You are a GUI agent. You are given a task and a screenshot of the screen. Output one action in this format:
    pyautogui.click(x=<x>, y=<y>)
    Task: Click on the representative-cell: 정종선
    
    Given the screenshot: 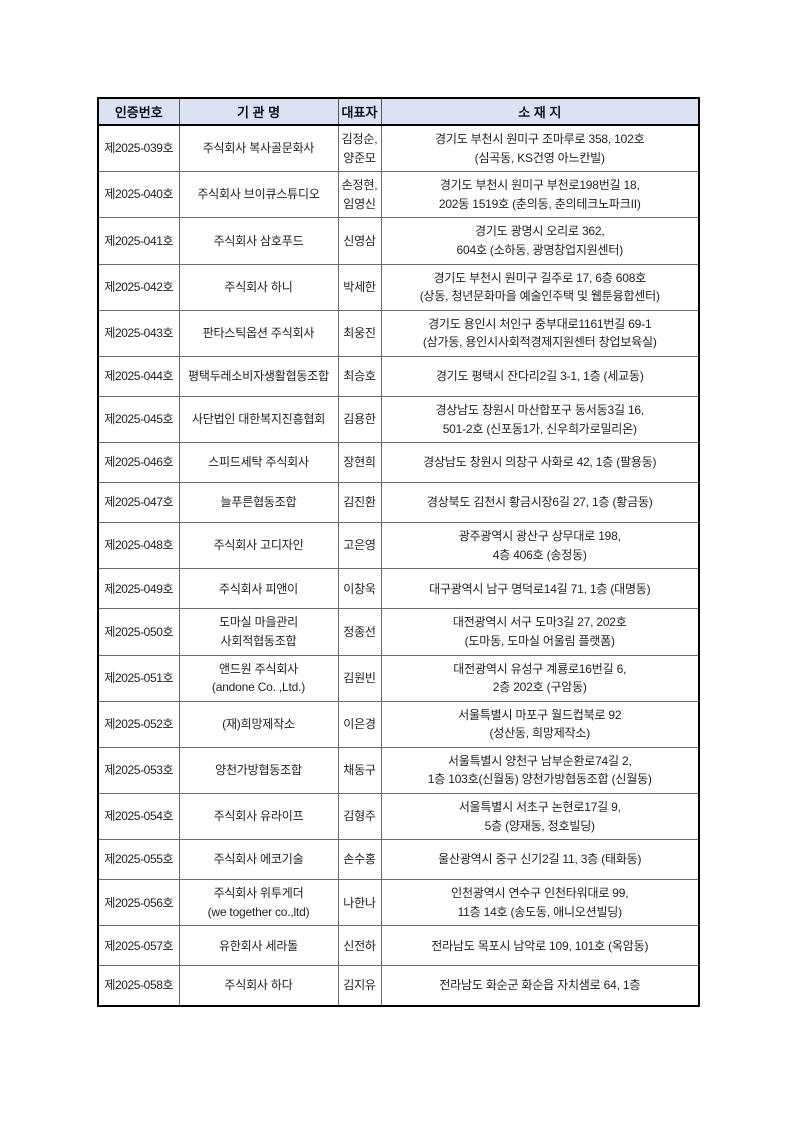 What is the action you would take?
    pyautogui.click(x=359, y=632)
    